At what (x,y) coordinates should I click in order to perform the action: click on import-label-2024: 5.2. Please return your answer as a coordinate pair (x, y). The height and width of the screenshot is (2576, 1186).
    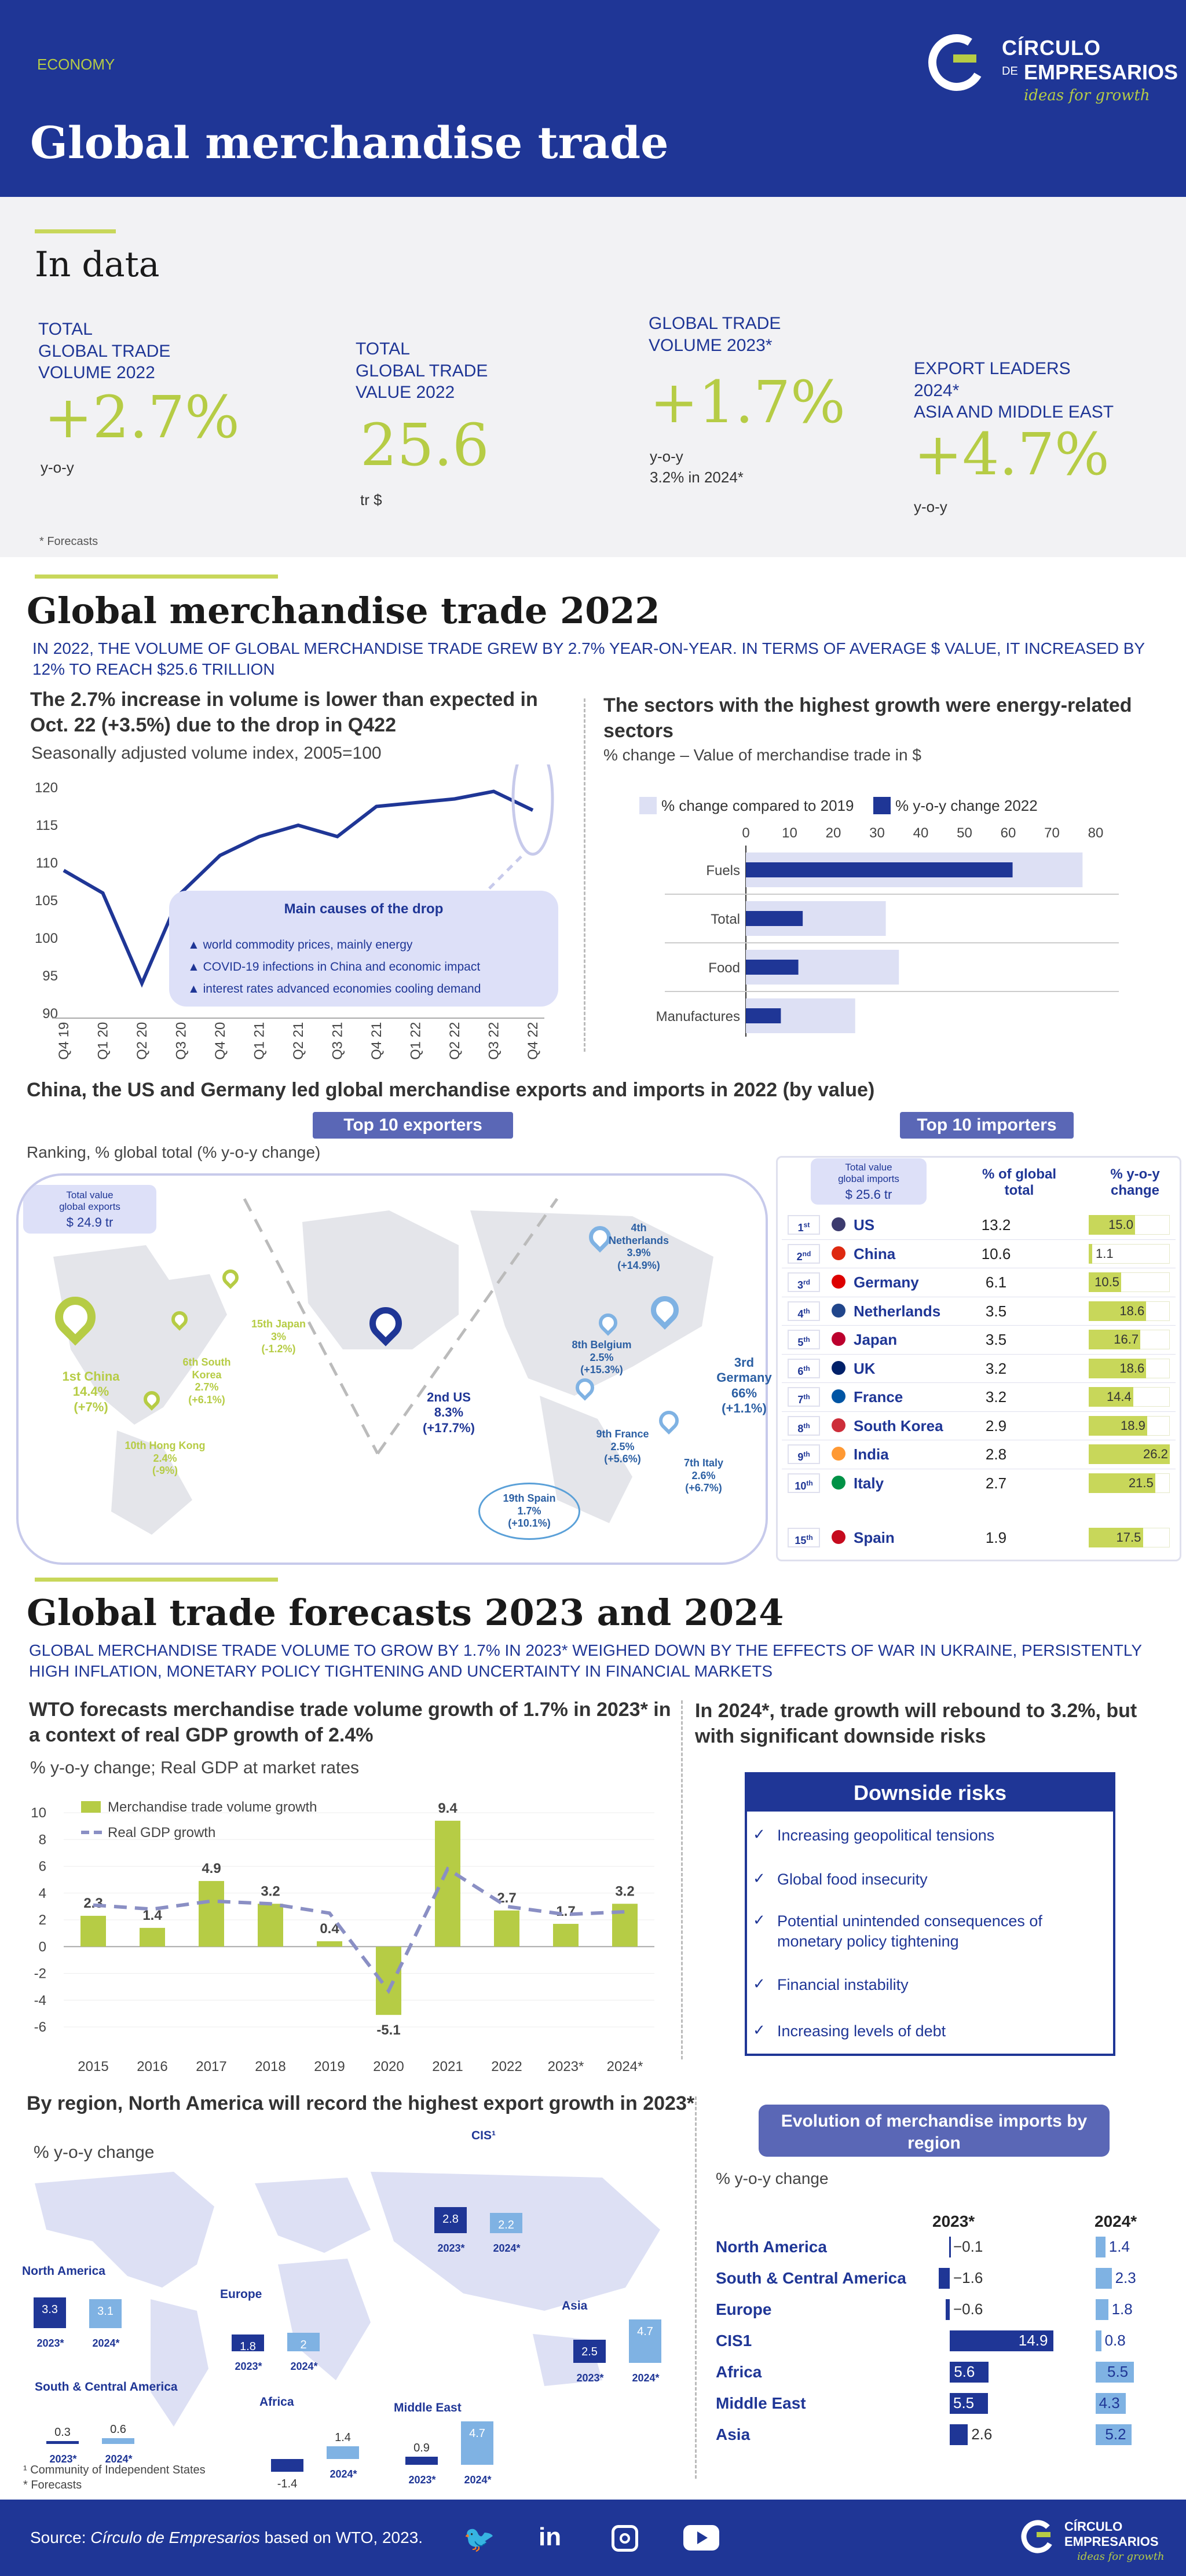
    Looking at the image, I should click on (1115, 2434).